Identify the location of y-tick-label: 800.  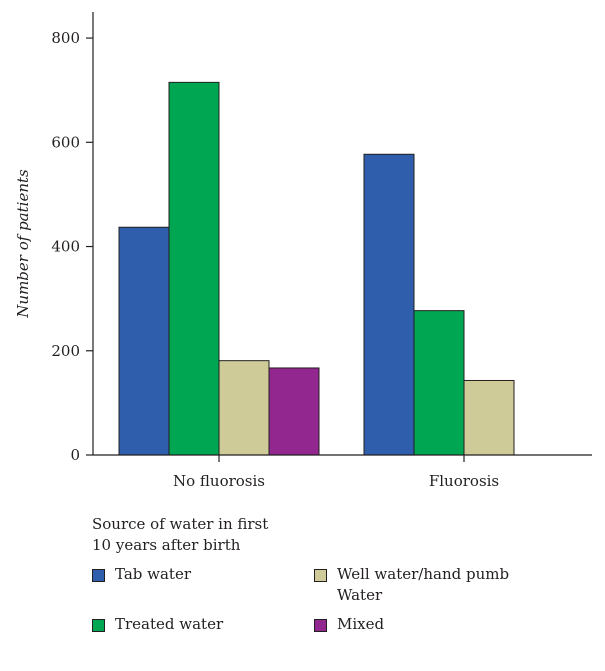
(65, 38).